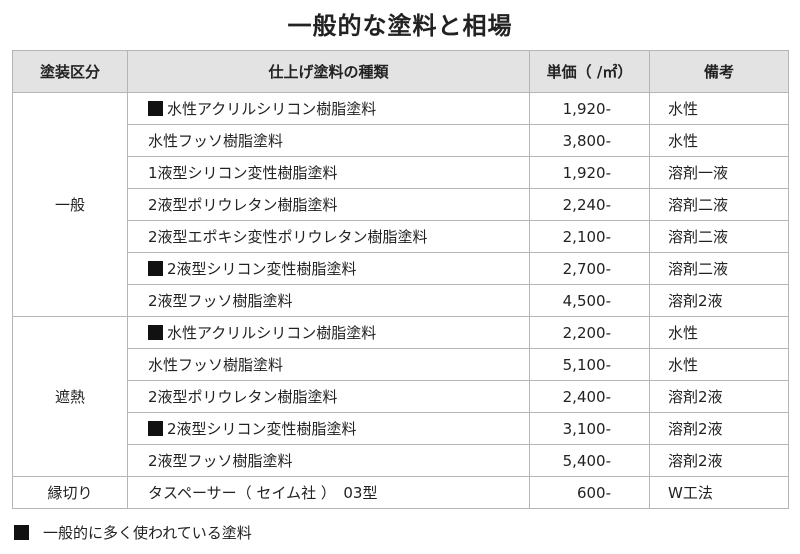 The image size is (800, 554). I want to click on unit-price-cell: 5,100-, so click(589, 364).